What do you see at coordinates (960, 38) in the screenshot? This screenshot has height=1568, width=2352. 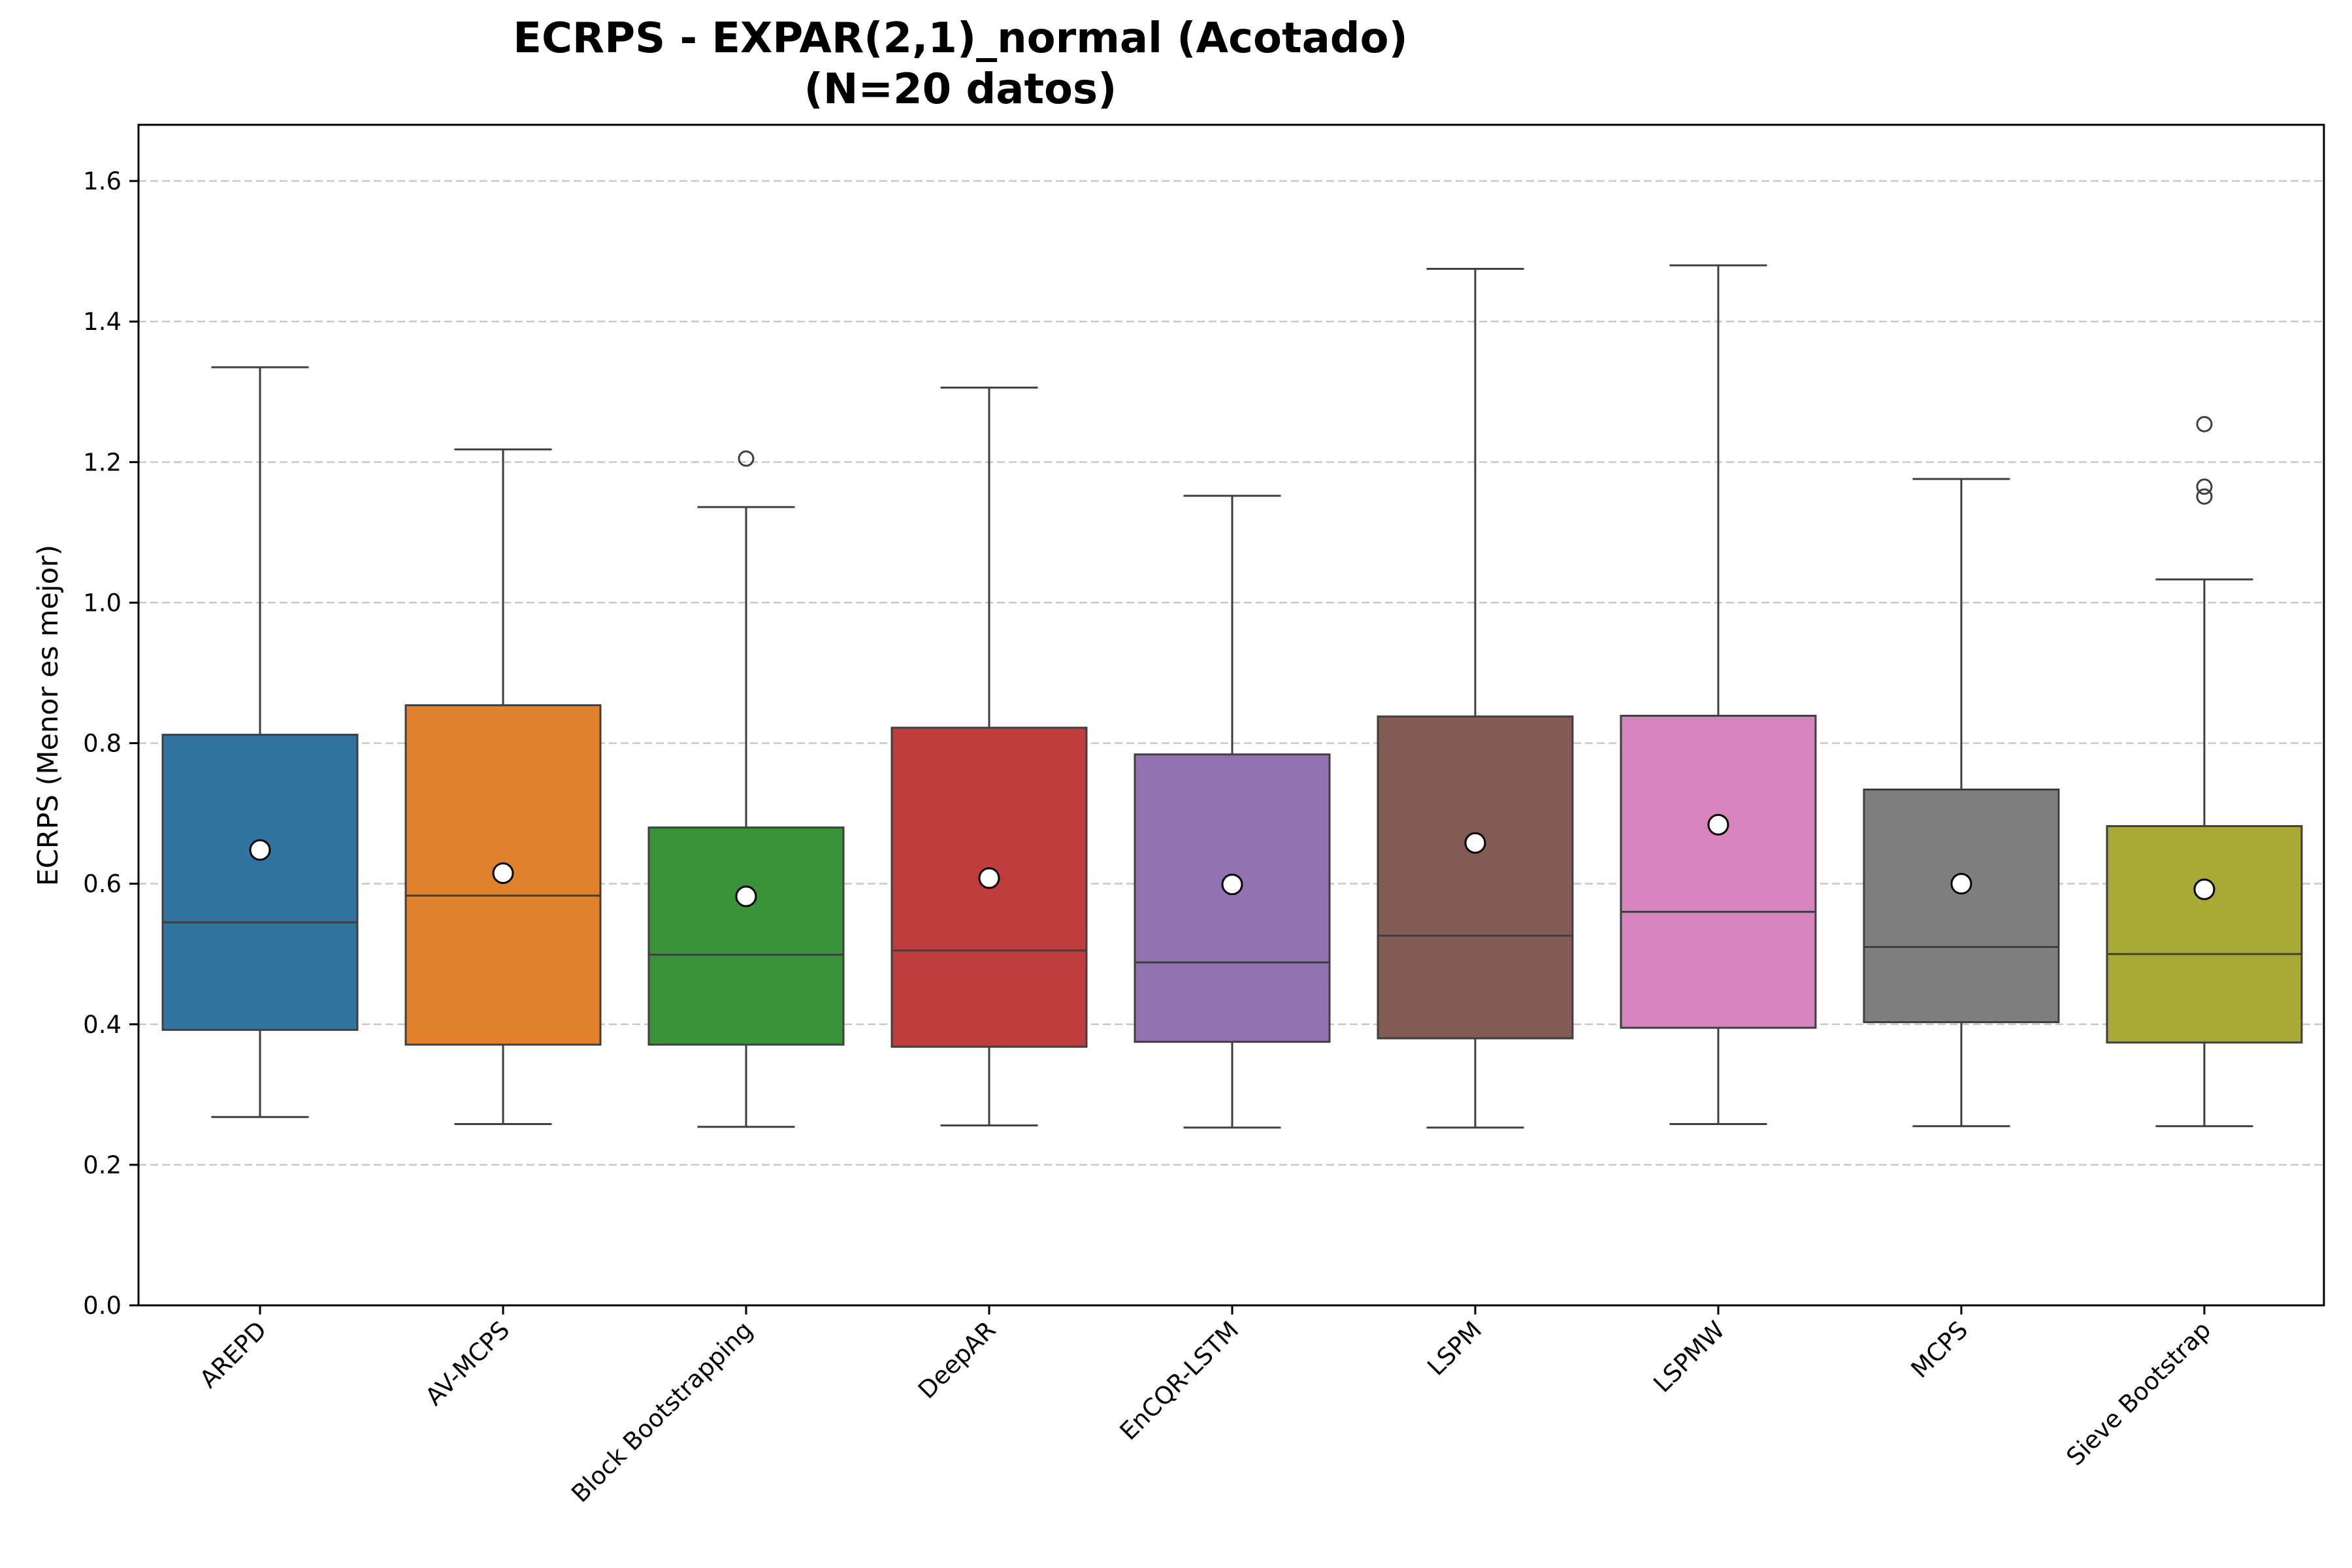 I see `chart-title: ECRPS - EXPAR(2,1)_normal (Acotado)` at bounding box center [960, 38].